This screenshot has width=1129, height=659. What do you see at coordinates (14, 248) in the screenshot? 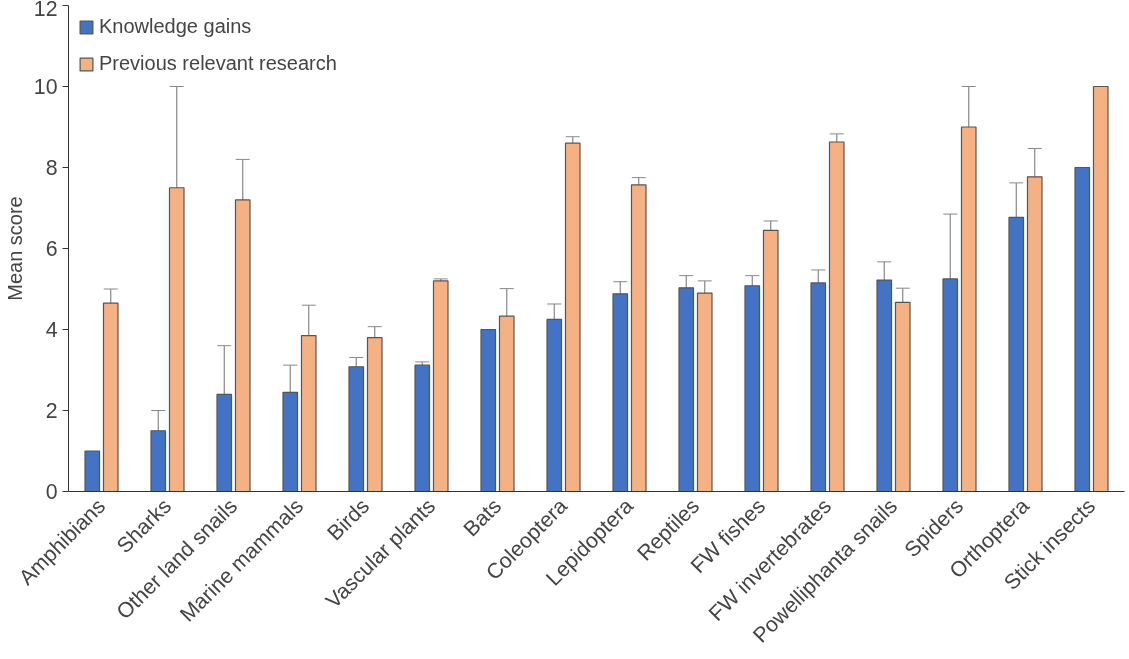
I see `y-axis-title: Mean score` at bounding box center [14, 248].